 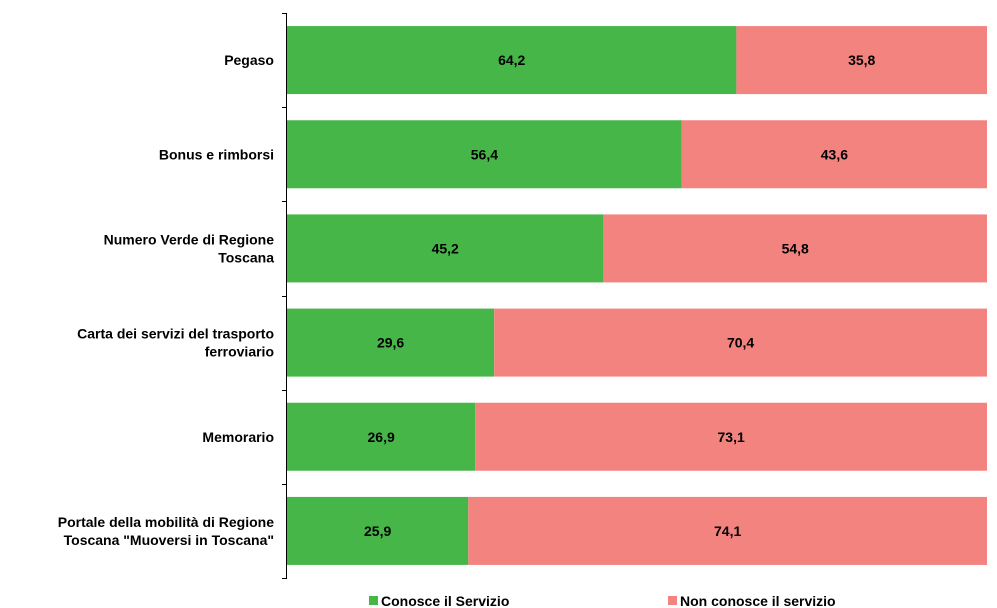 I want to click on category-label: Bonus e rimborsi, so click(x=216, y=154).